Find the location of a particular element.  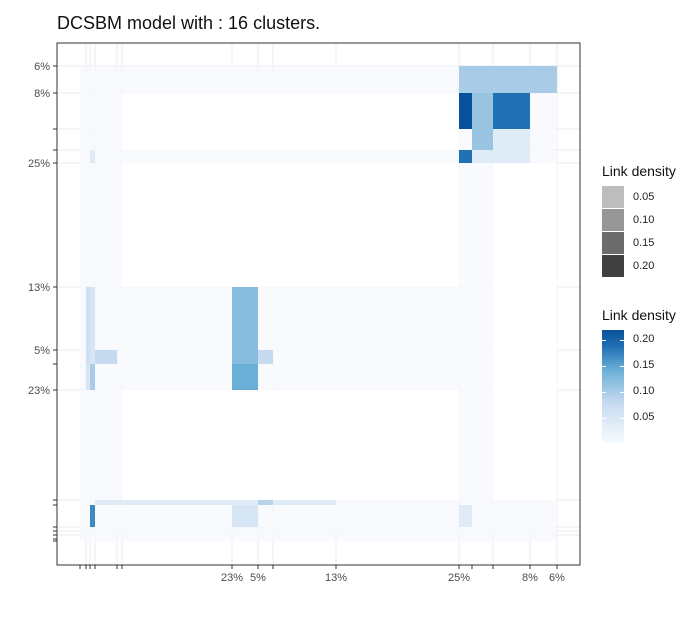

x-tick-label: 23% is located at coordinates (232, 578).